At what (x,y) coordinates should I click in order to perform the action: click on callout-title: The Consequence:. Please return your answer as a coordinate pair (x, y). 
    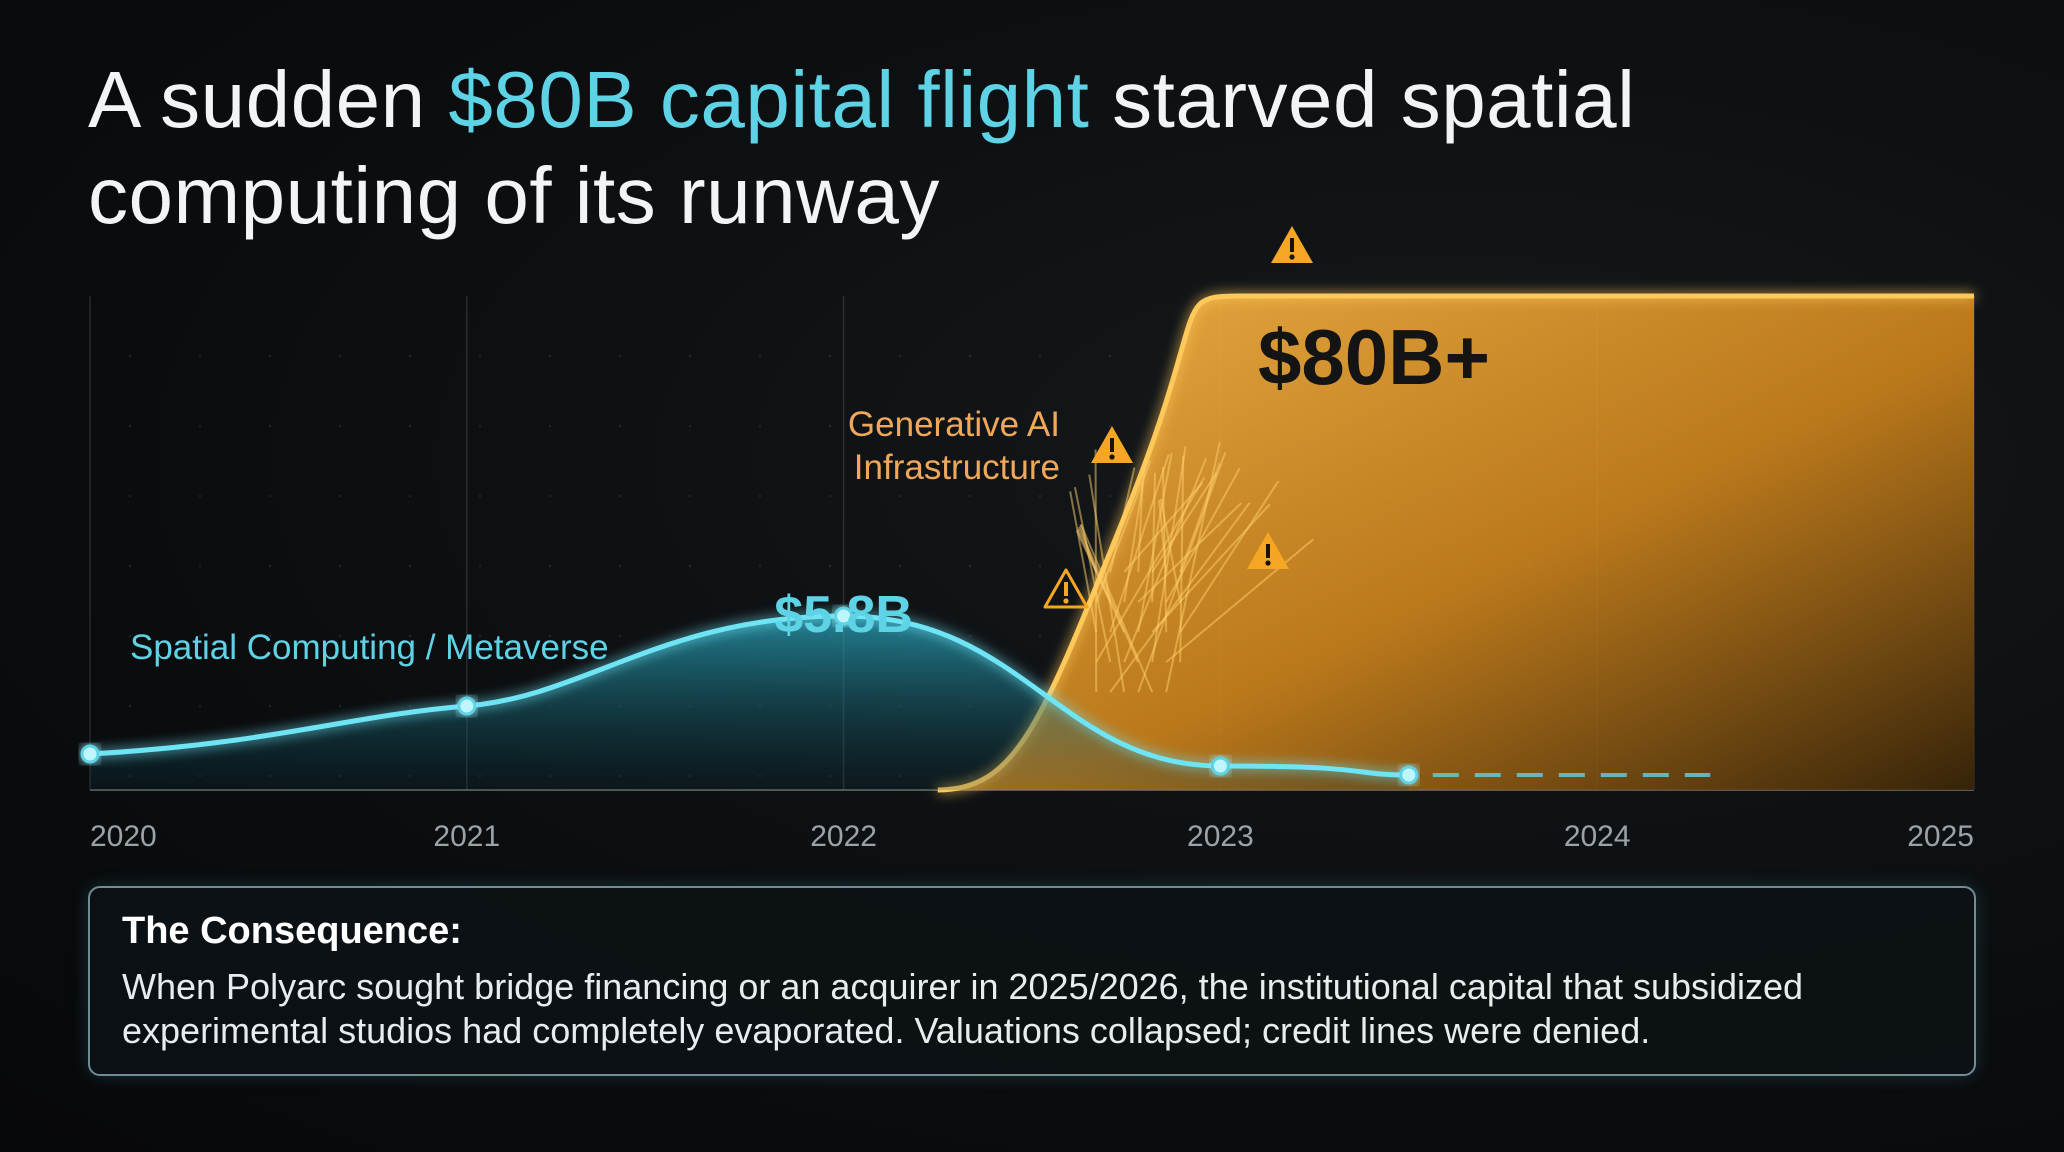
    Looking at the image, I should click on (292, 931).